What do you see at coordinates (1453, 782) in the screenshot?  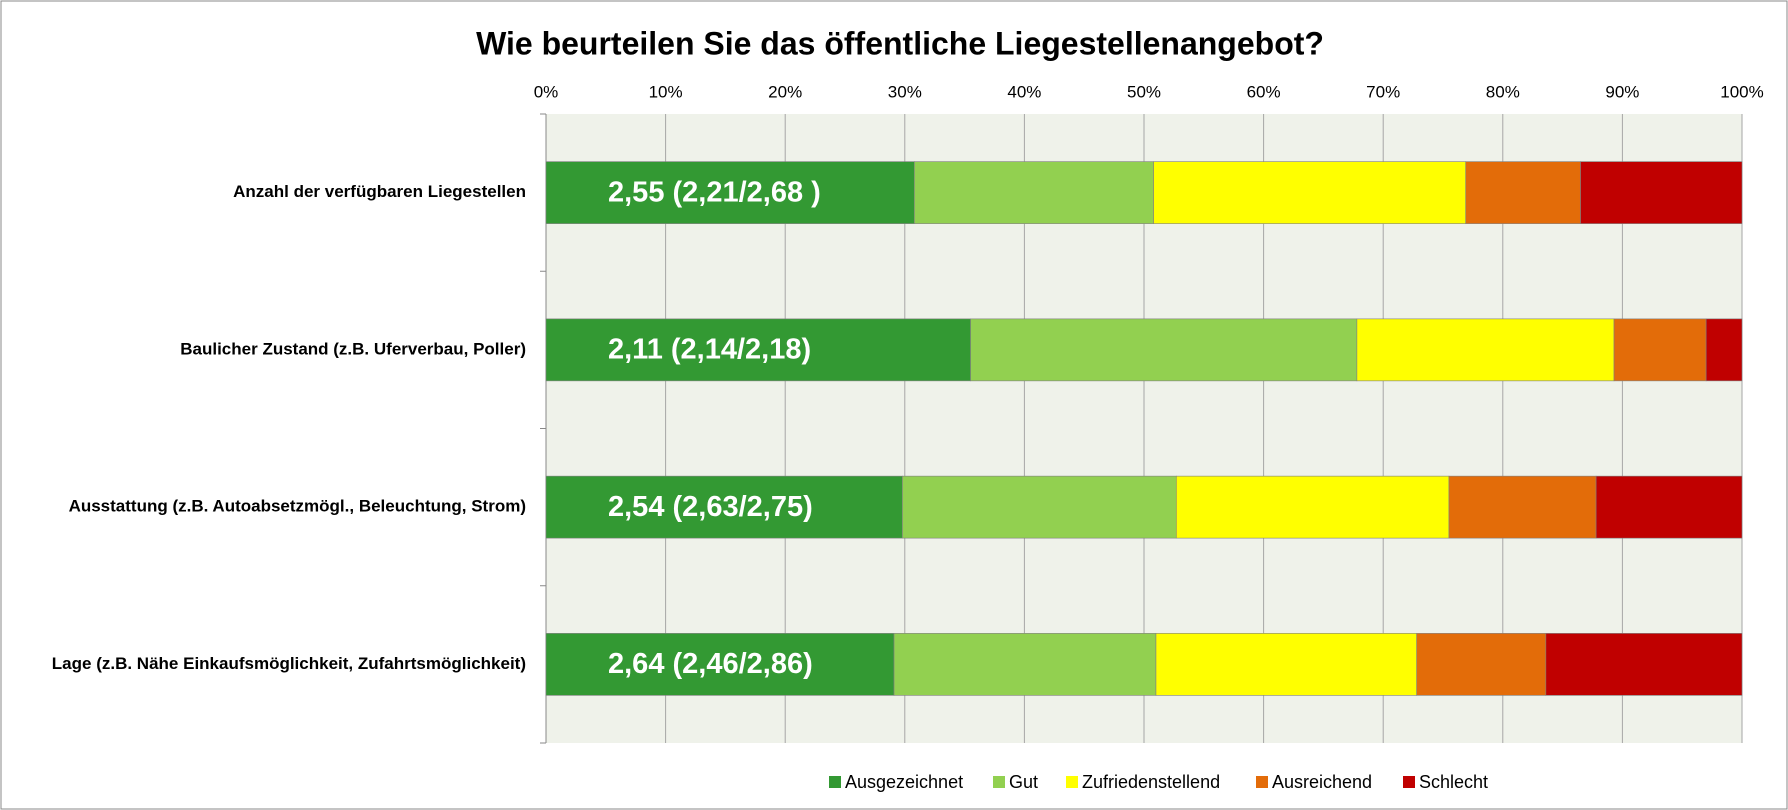 I see `legend-label: Schlecht` at bounding box center [1453, 782].